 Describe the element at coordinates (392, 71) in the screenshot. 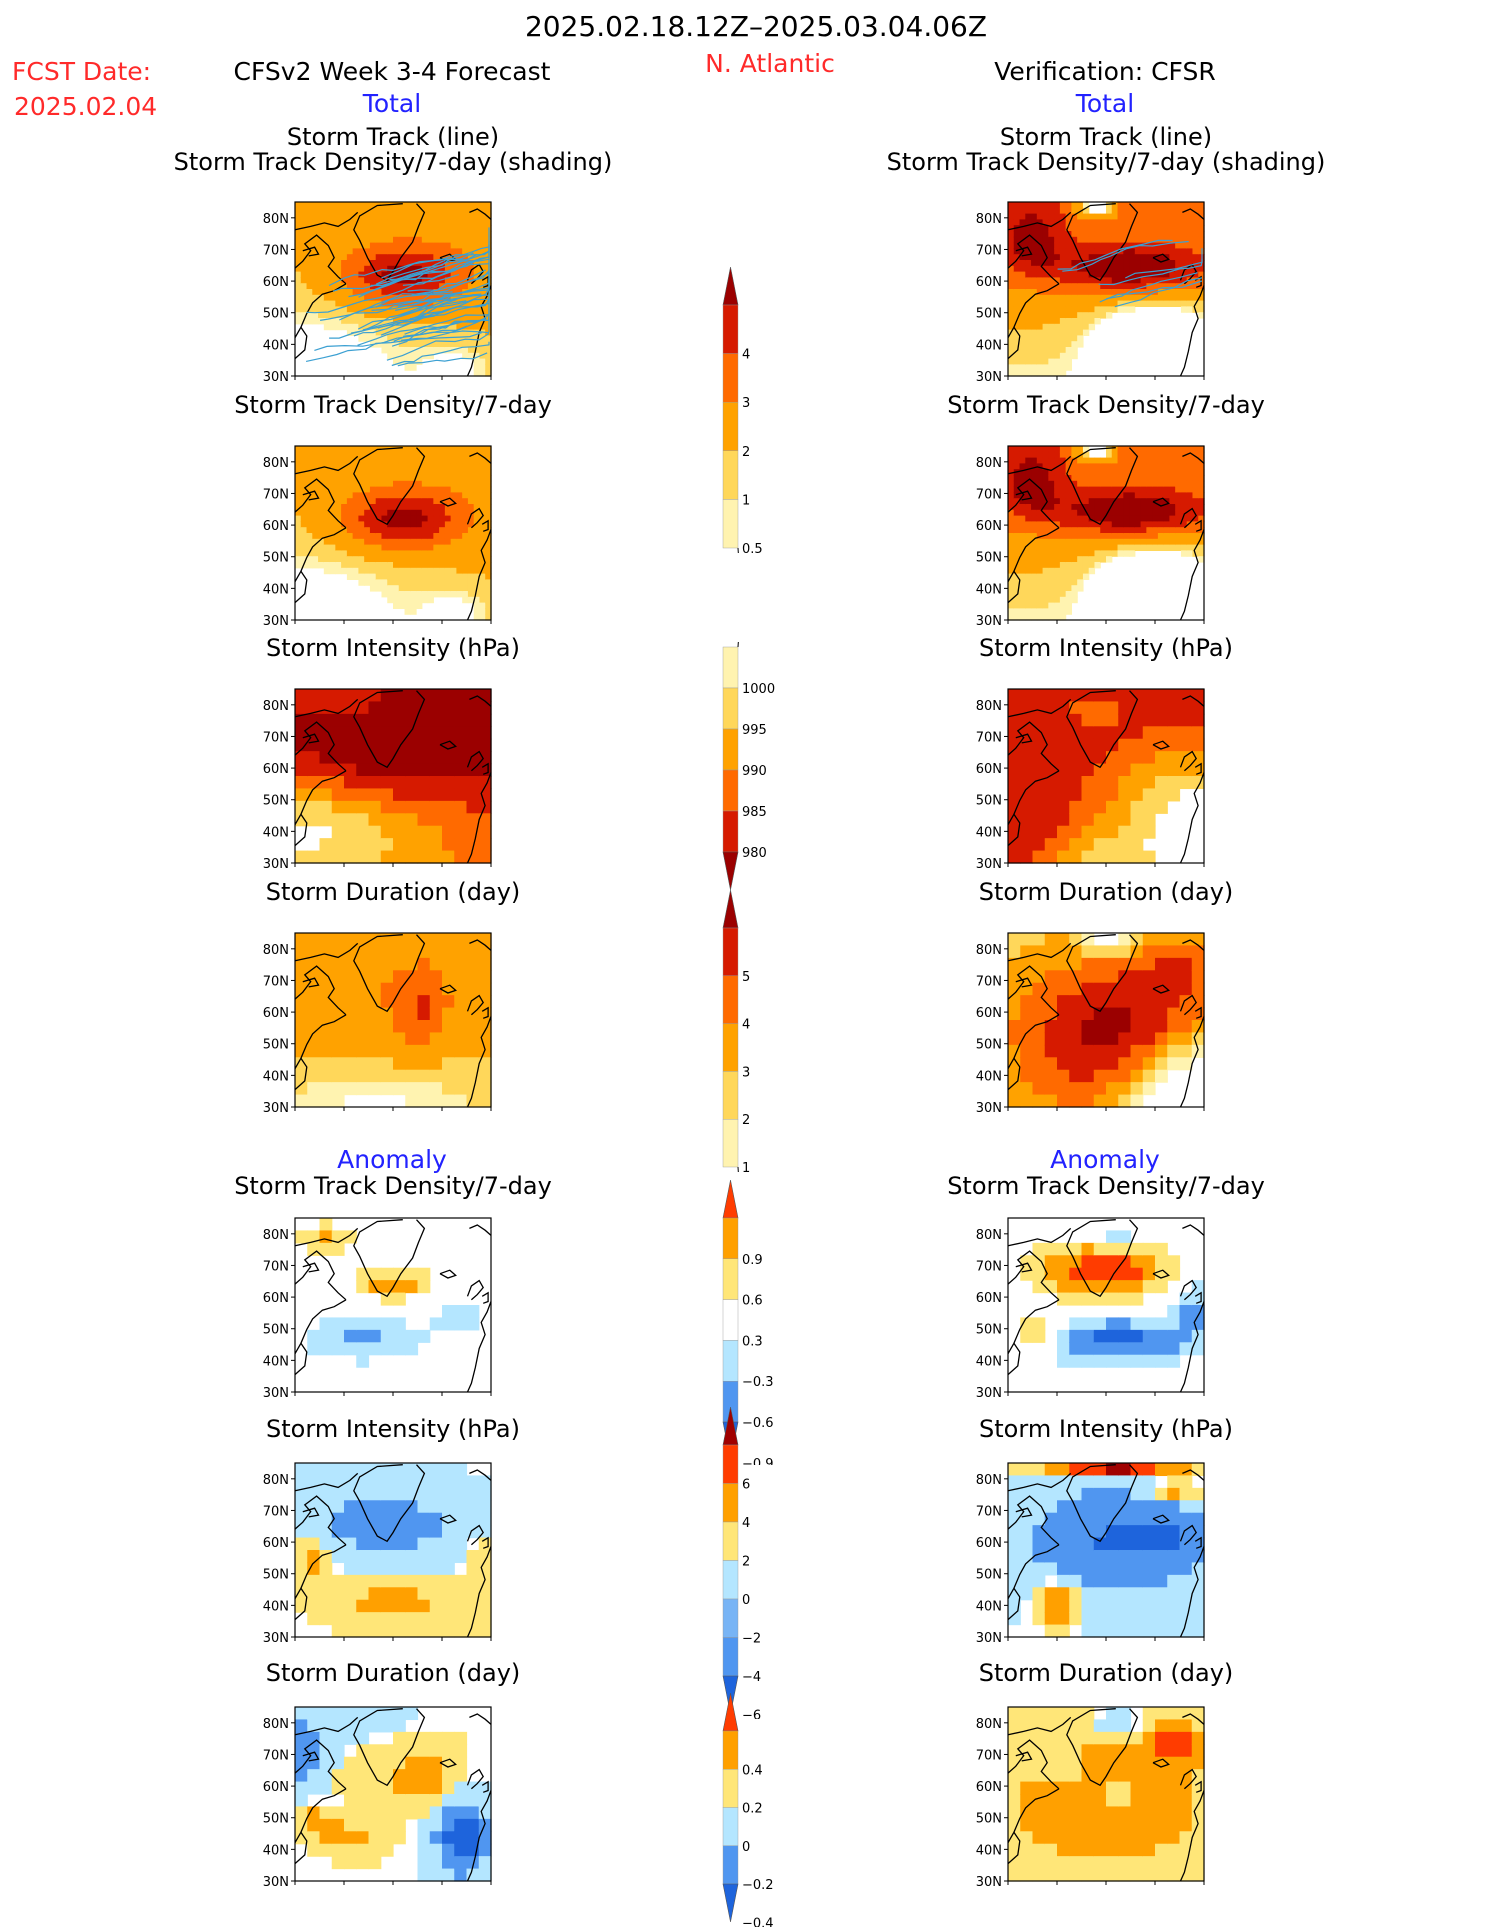

I see `model-title: CFSv2 Week 3-4 Forecast` at that location.